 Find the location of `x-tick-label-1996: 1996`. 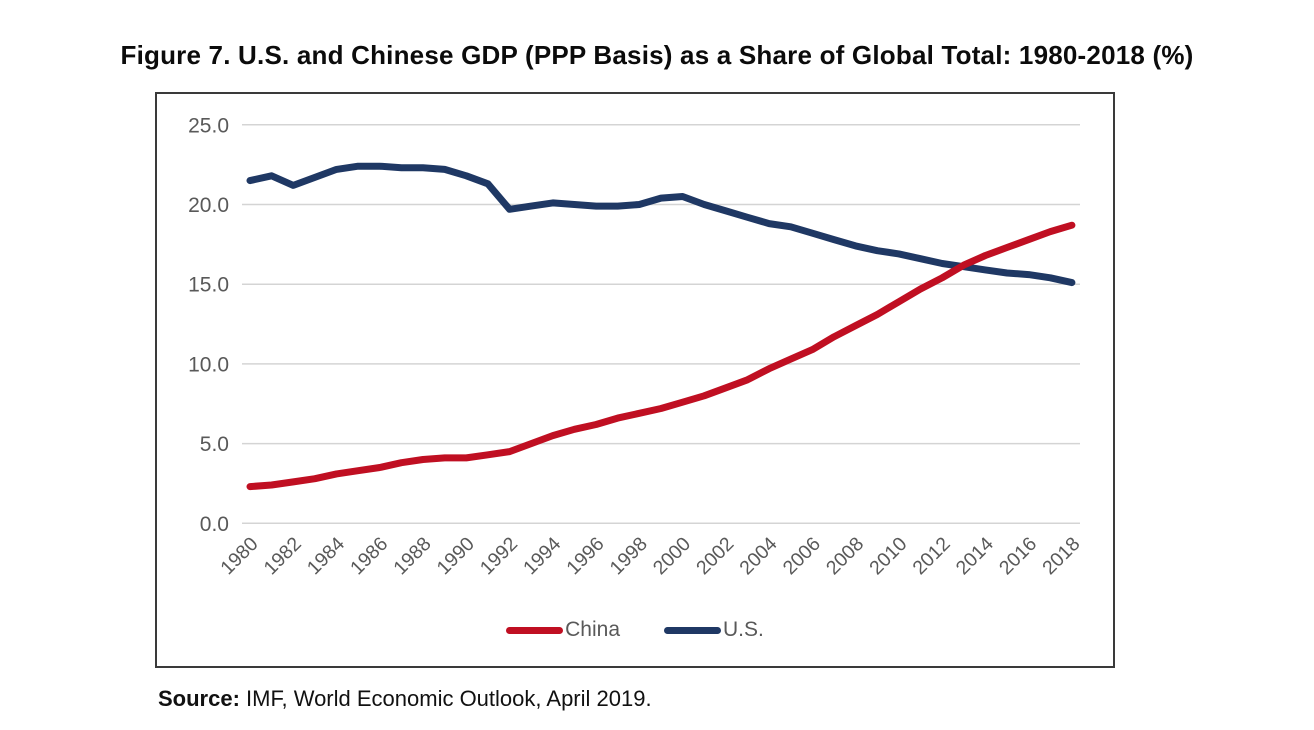

x-tick-label-1996: 1996 is located at coordinates (585, 556).